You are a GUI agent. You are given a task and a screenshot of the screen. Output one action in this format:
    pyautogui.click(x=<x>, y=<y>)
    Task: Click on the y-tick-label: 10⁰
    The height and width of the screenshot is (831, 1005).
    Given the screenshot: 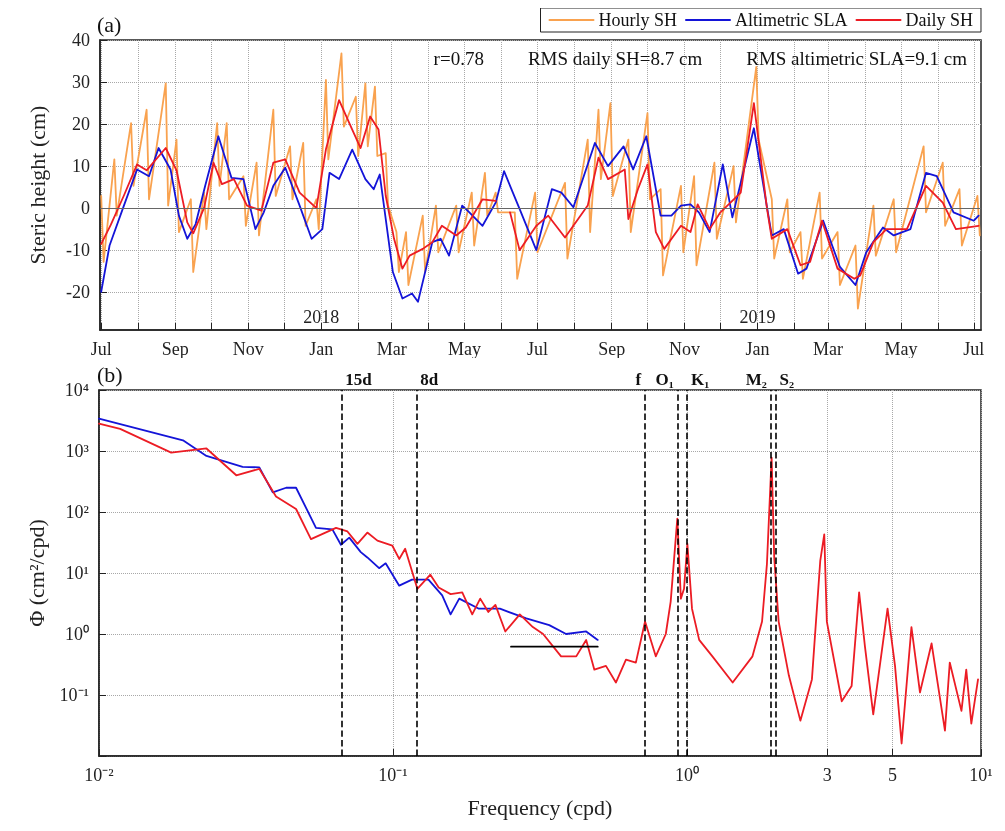 What is the action you would take?
    pyautogui.click(x=77, y=634)
    